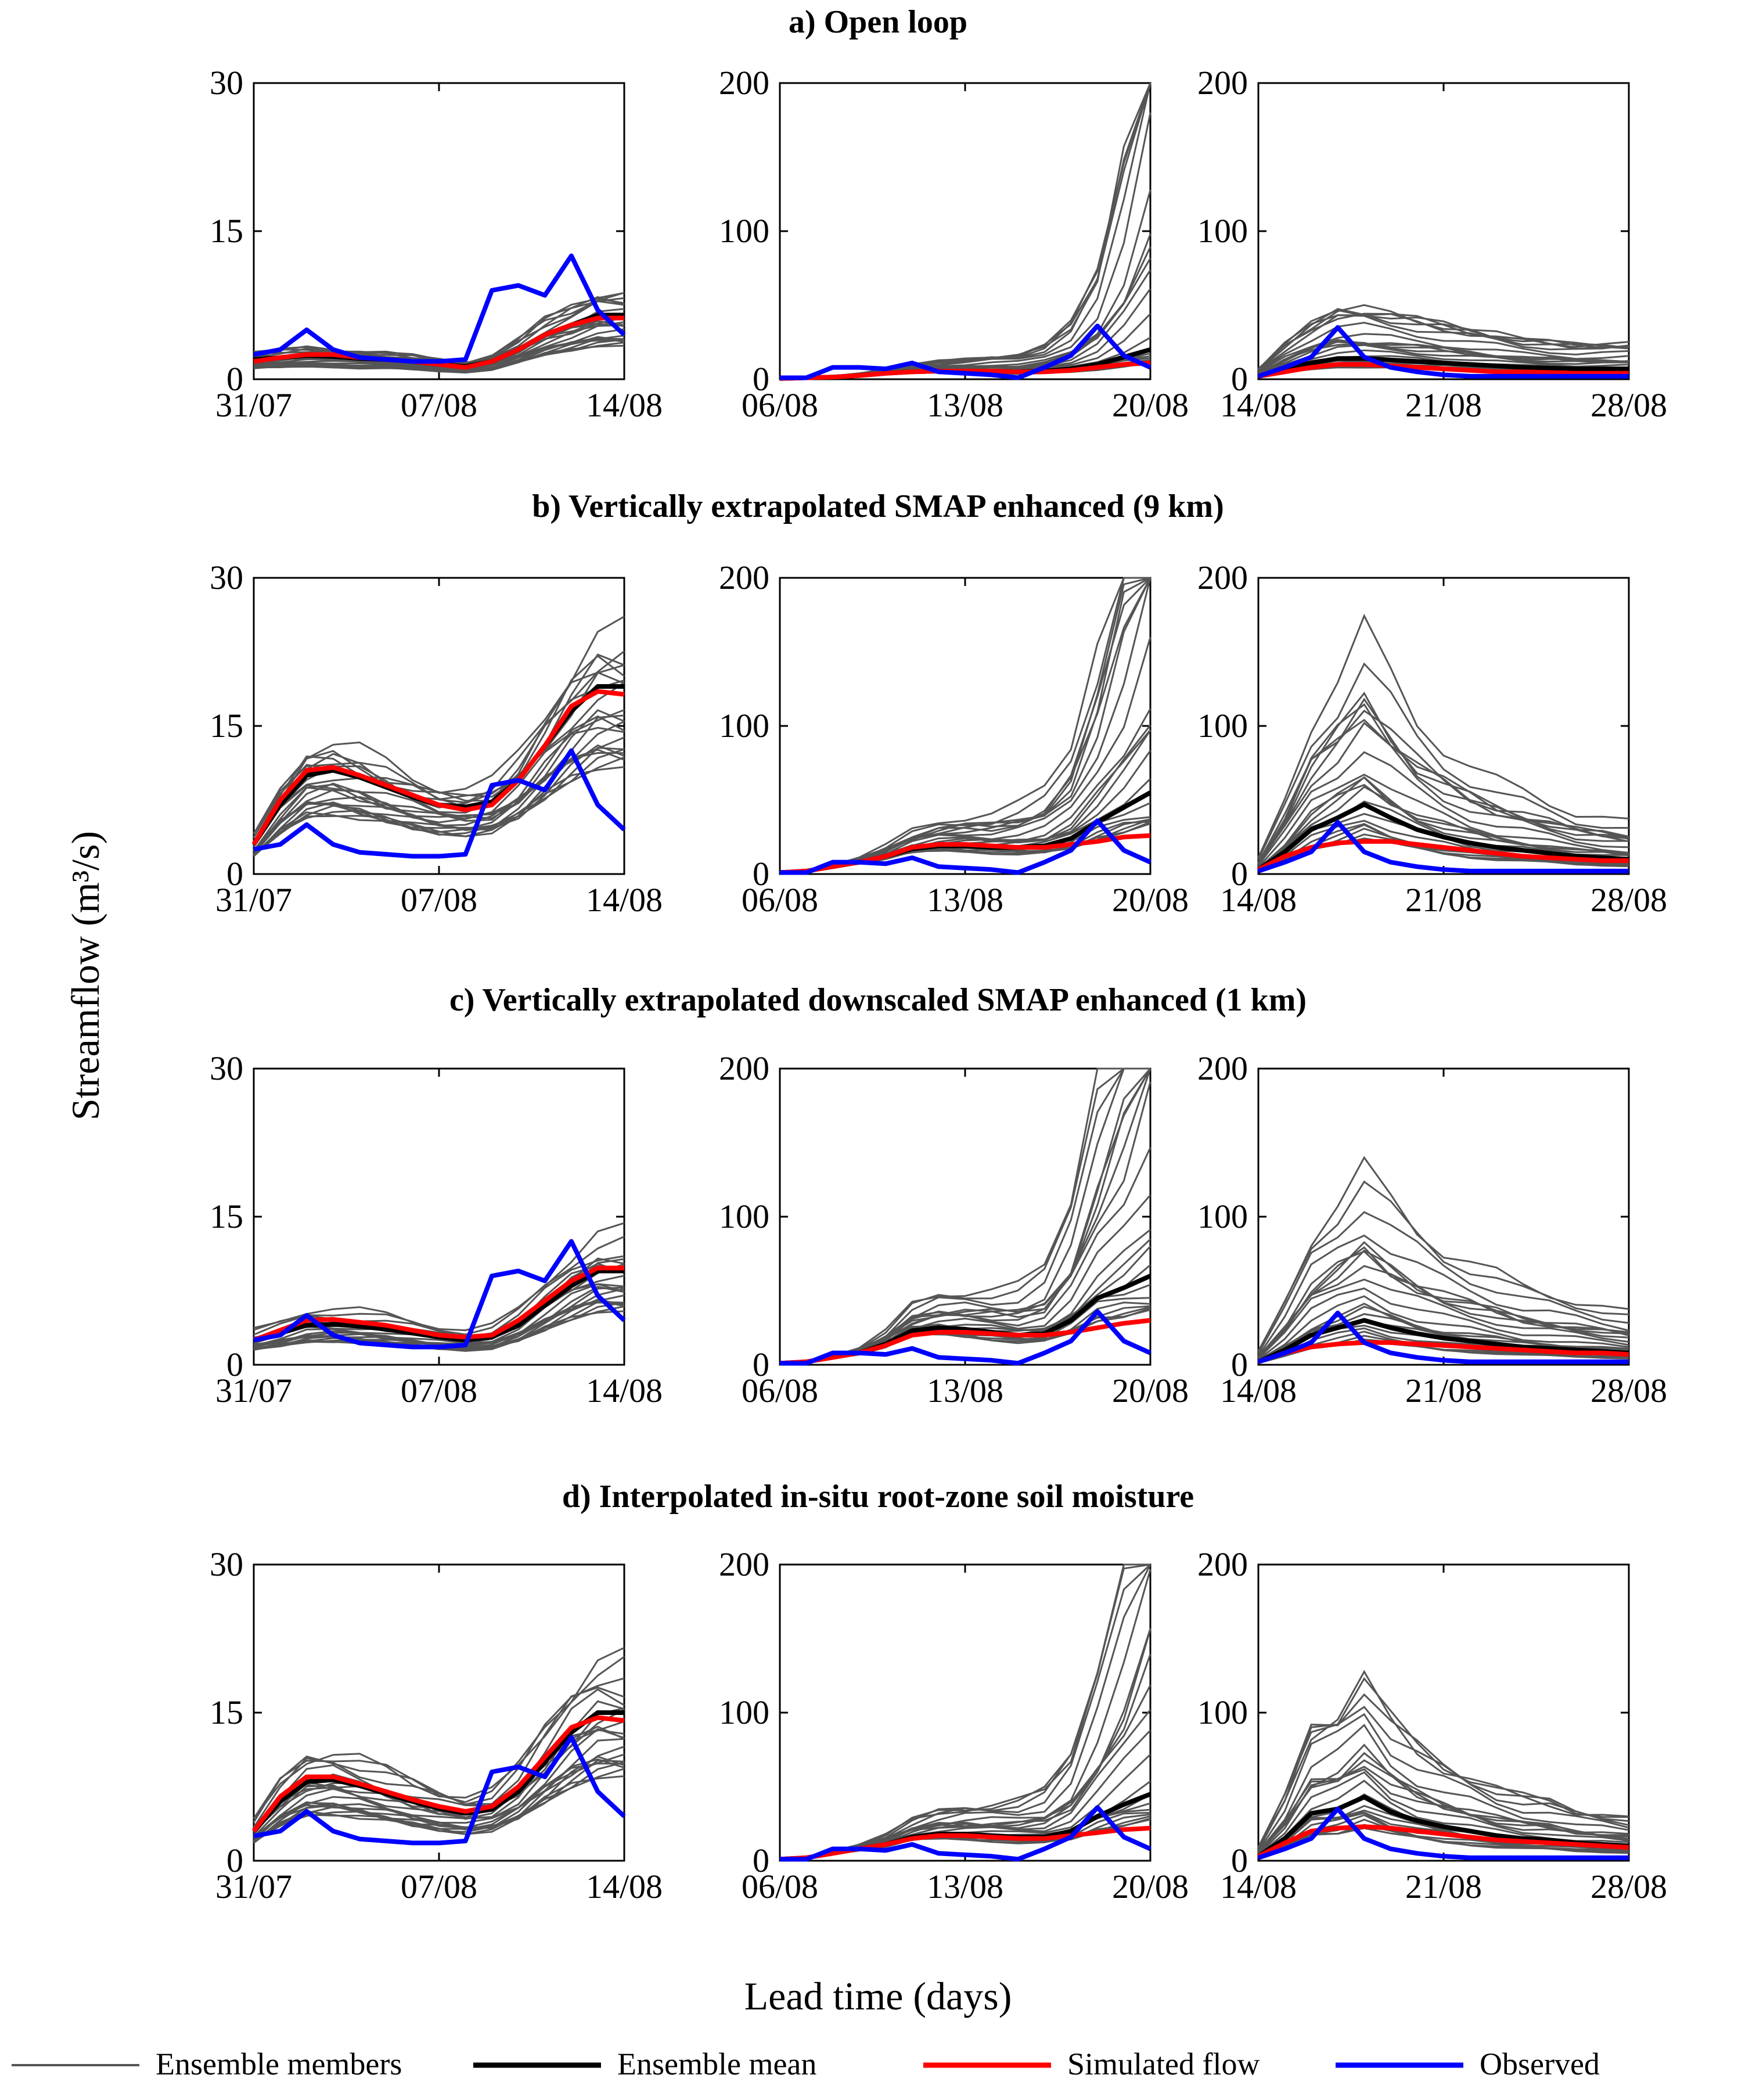 The width and height of the screenshot is (1756, 2100). I want to click on x-tick-label: 28/08, so click(1629, 1886).